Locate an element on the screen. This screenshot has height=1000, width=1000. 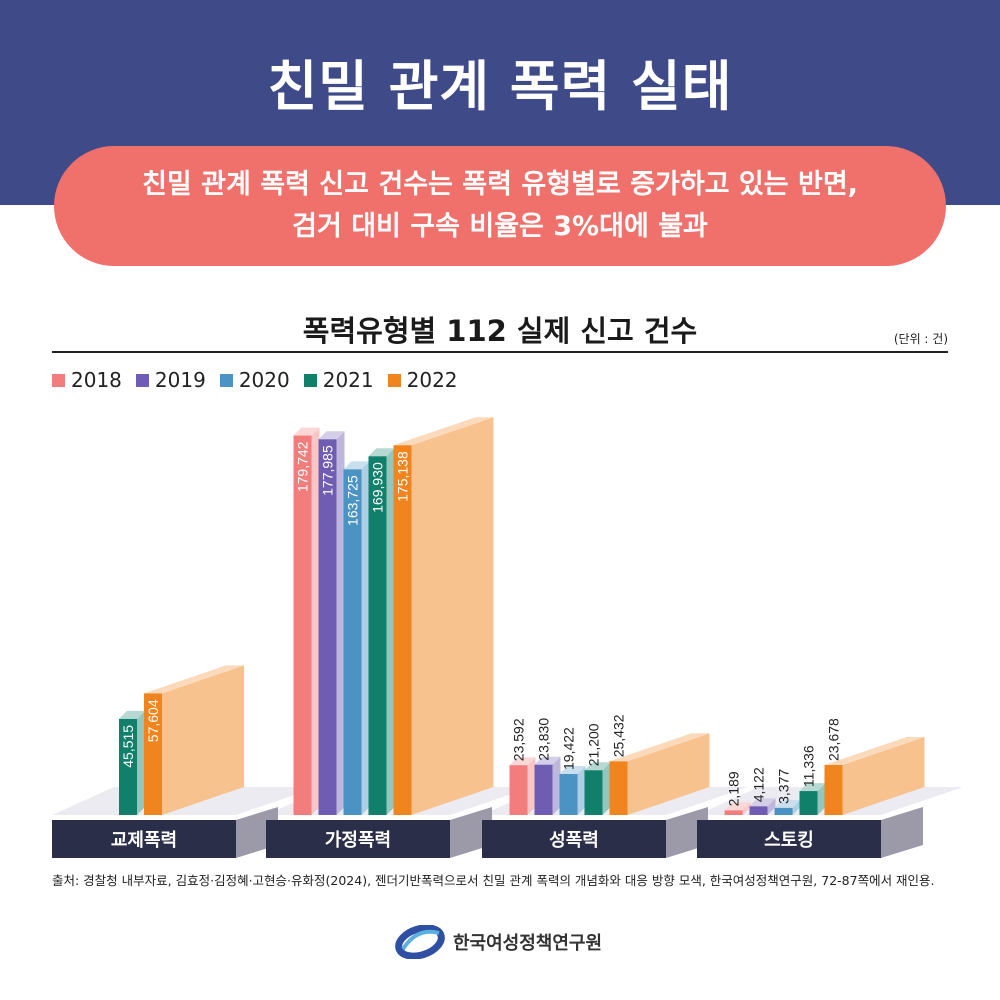
data-label: 163,725 is located at coordinates (353, 500).